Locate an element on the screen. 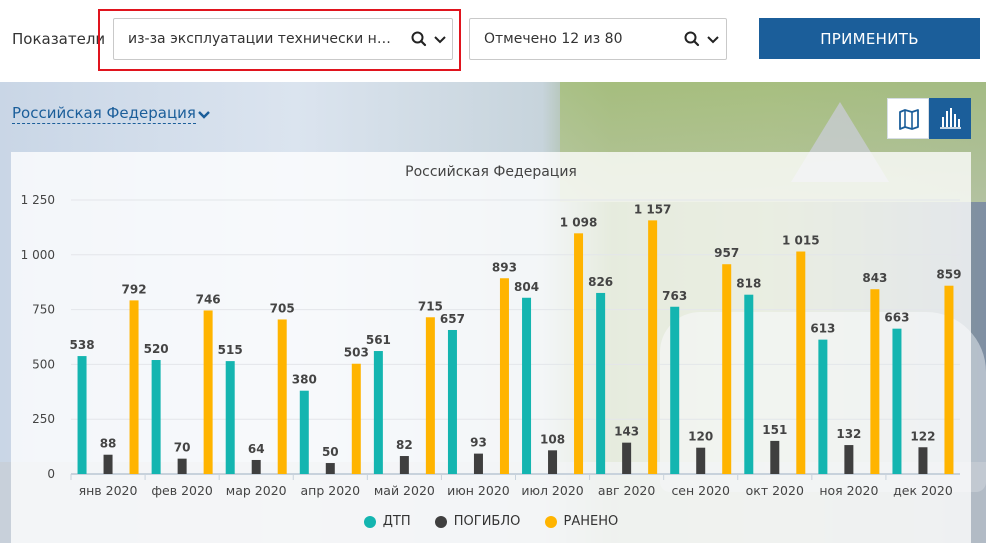 The height and width of the screenshot is (543, 986). data-label: 120 is located at coordinates (700, 437).